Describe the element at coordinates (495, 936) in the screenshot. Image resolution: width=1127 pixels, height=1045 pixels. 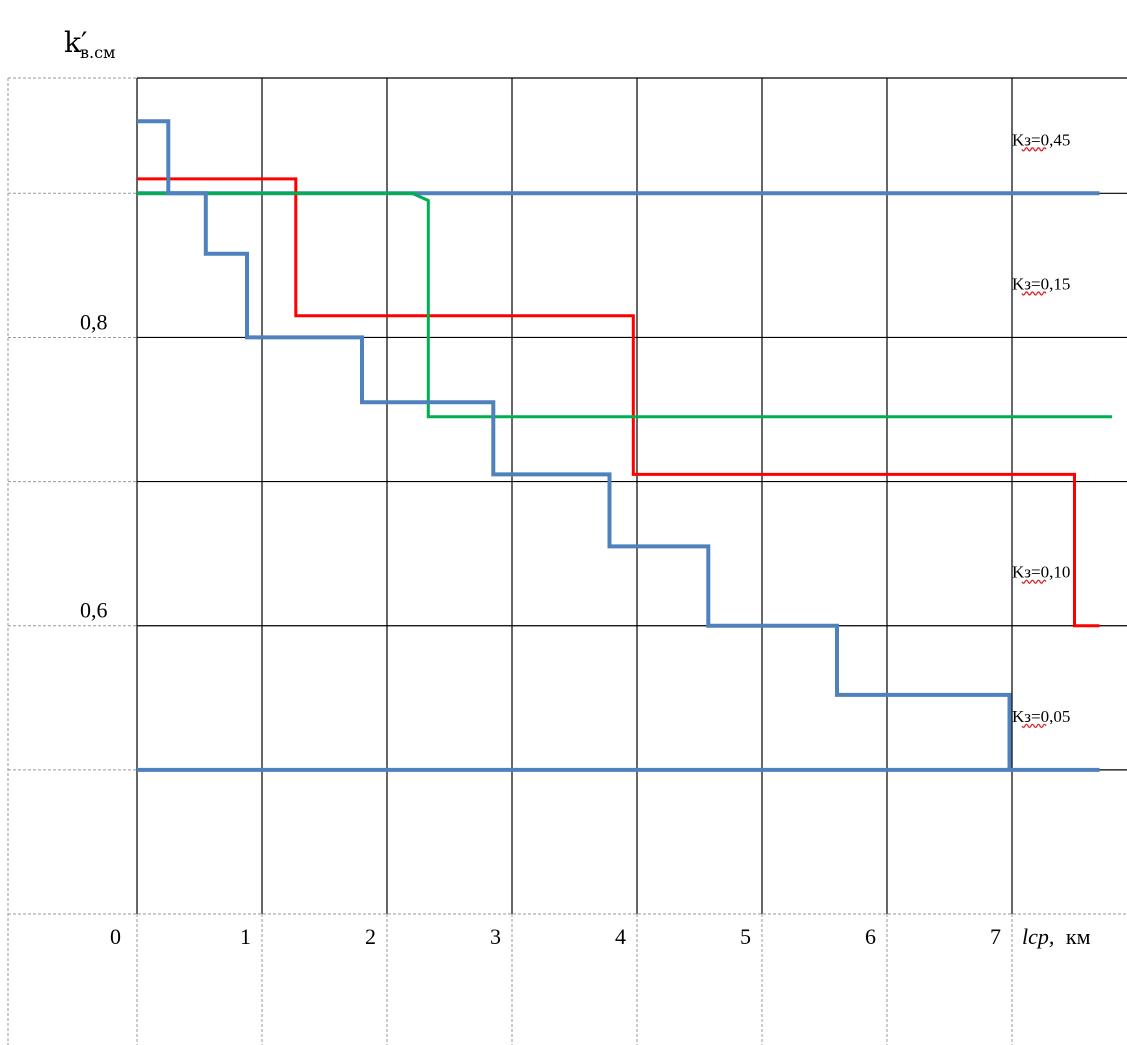
I see `x-tick-label: 3` at that location.